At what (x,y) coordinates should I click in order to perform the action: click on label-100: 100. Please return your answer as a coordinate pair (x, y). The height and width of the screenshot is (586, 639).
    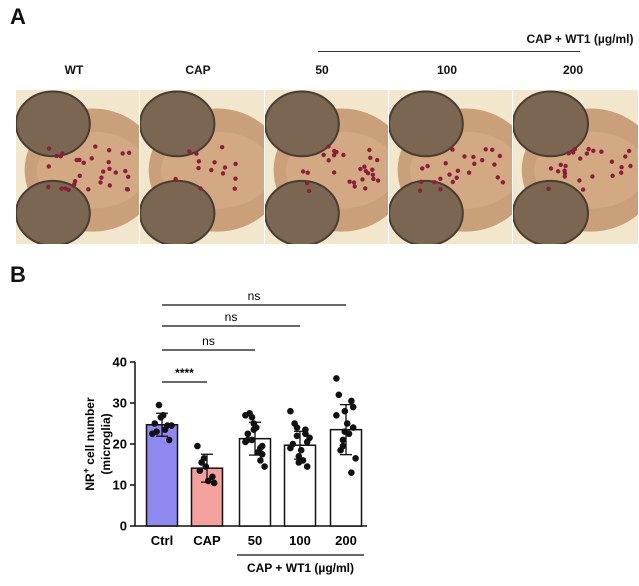
    Looking at the image, I should click on (447, 70).